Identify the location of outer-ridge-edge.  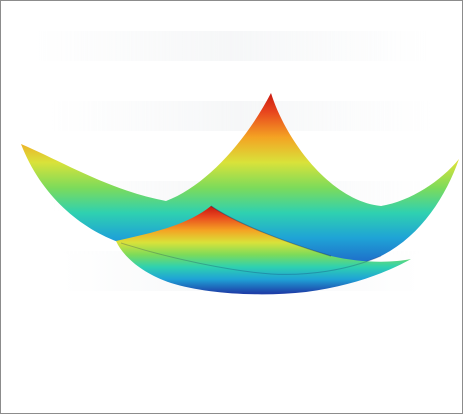
(251, 258).